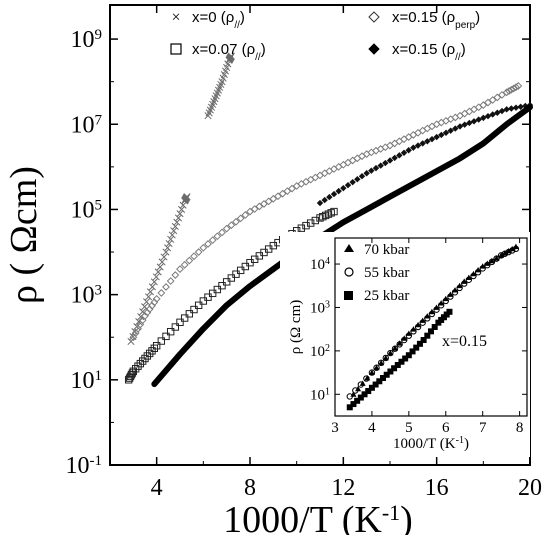  I want to click on main-x-tick-label: 20, so click(530, 488).